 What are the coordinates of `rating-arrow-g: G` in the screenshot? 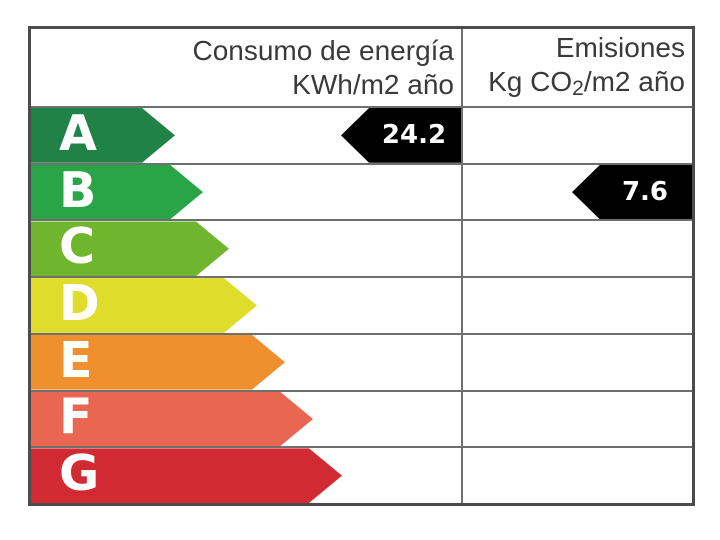 It's located at (186, 475).